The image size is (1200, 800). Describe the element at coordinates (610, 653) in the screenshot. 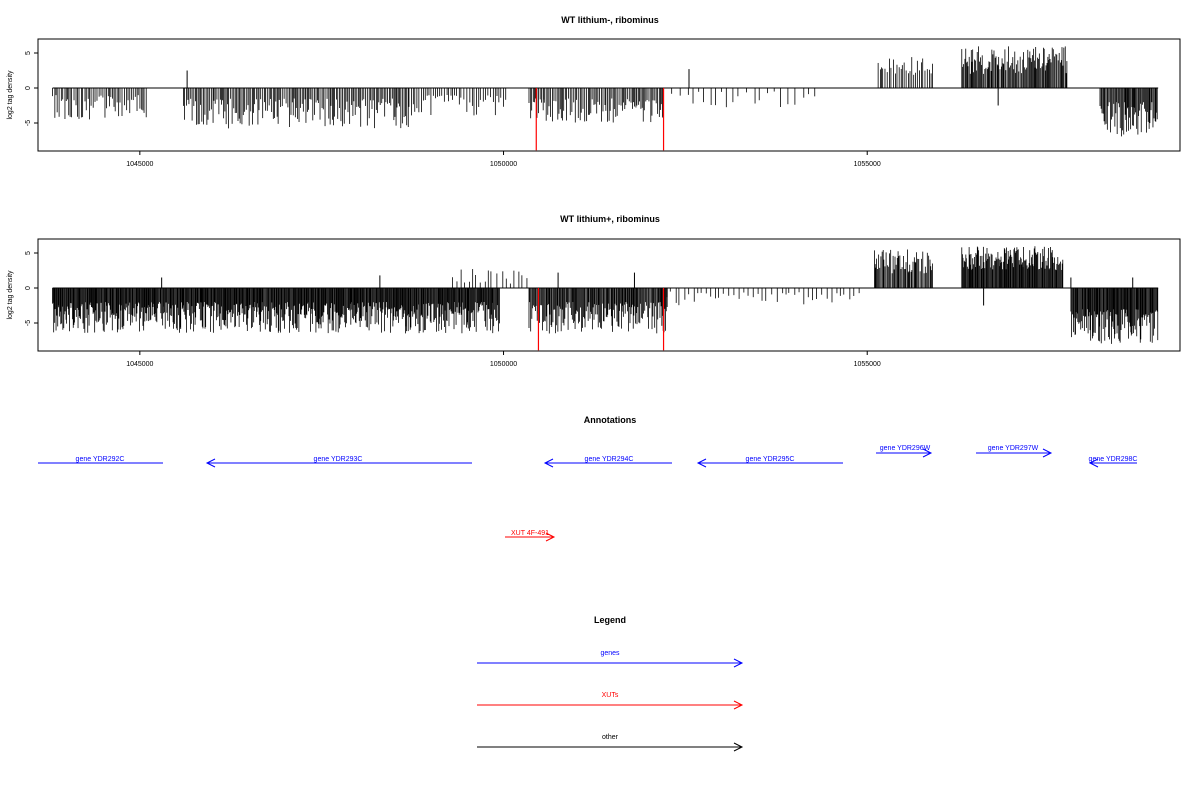

I see `legend-label: genes` at that location.